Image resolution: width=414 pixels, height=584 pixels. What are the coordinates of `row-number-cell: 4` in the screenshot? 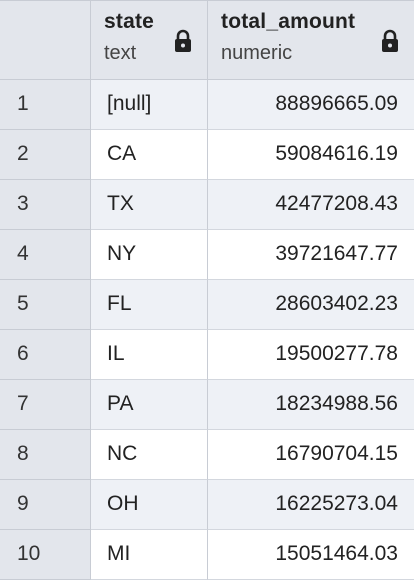 It's located at (45, 255).